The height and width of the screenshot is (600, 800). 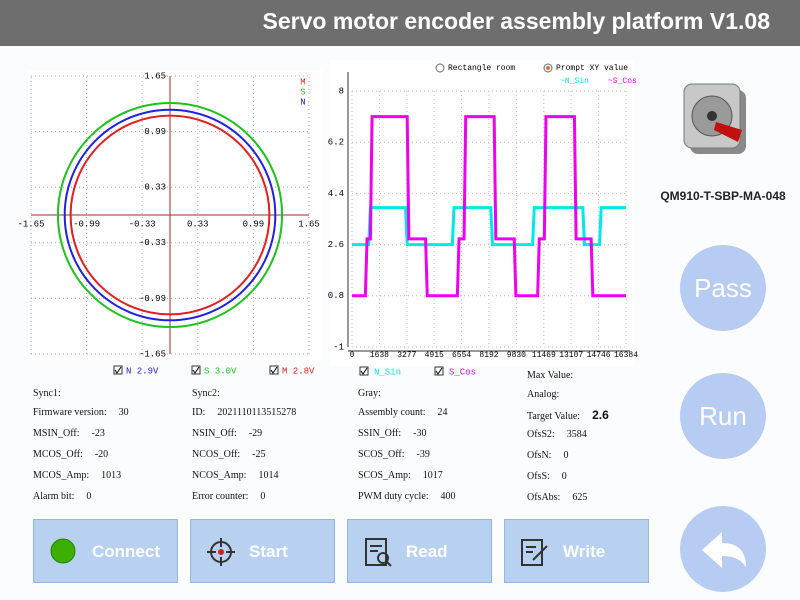 I want to click on x-tick-label: 16384, so click(x=626, y=355).